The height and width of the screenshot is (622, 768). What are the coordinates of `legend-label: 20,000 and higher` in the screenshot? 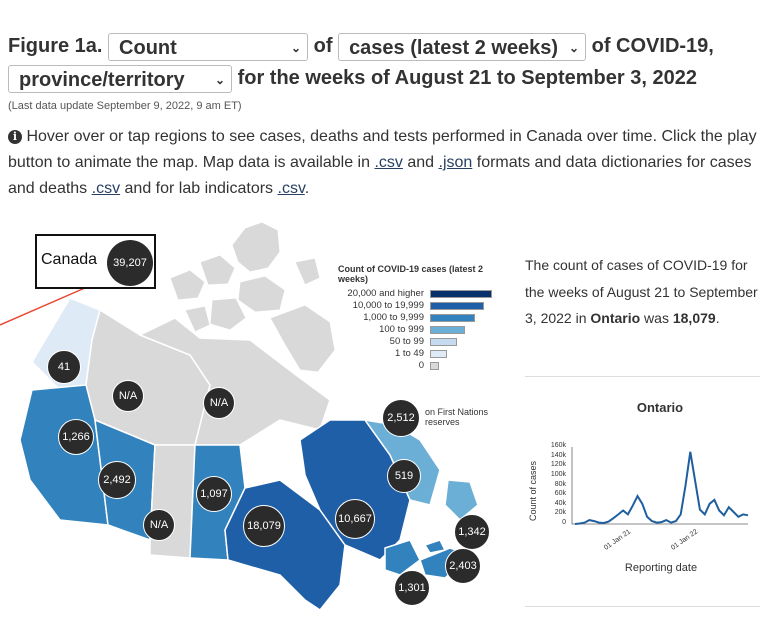 It's located at (385, 293).